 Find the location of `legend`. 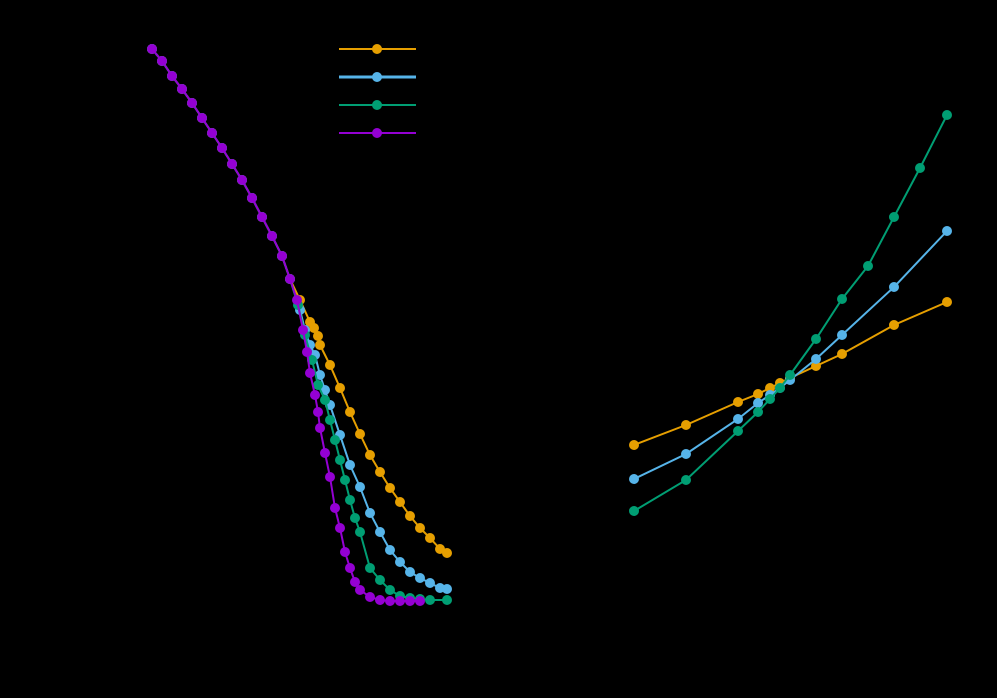

legend is located at coordinates (377, 91).